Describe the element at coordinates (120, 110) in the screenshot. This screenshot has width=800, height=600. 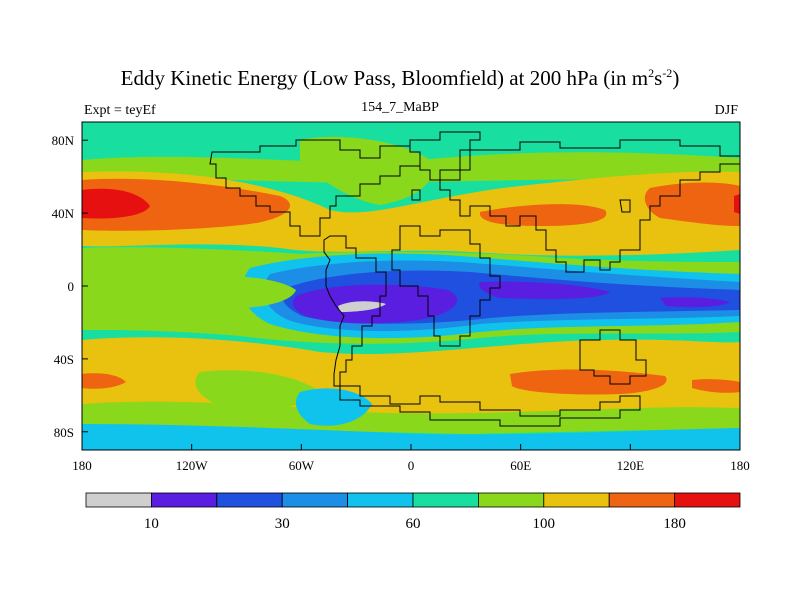
I see `experiment-label: Expt = teyEf` at that location.